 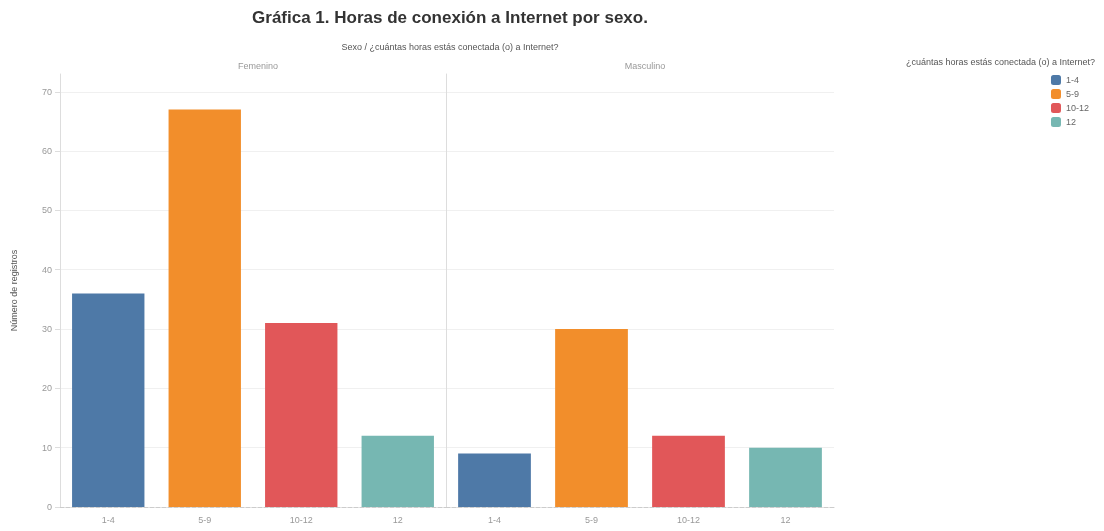 I want to click on legend-label: 5-9, so click(x=1072, y=94).